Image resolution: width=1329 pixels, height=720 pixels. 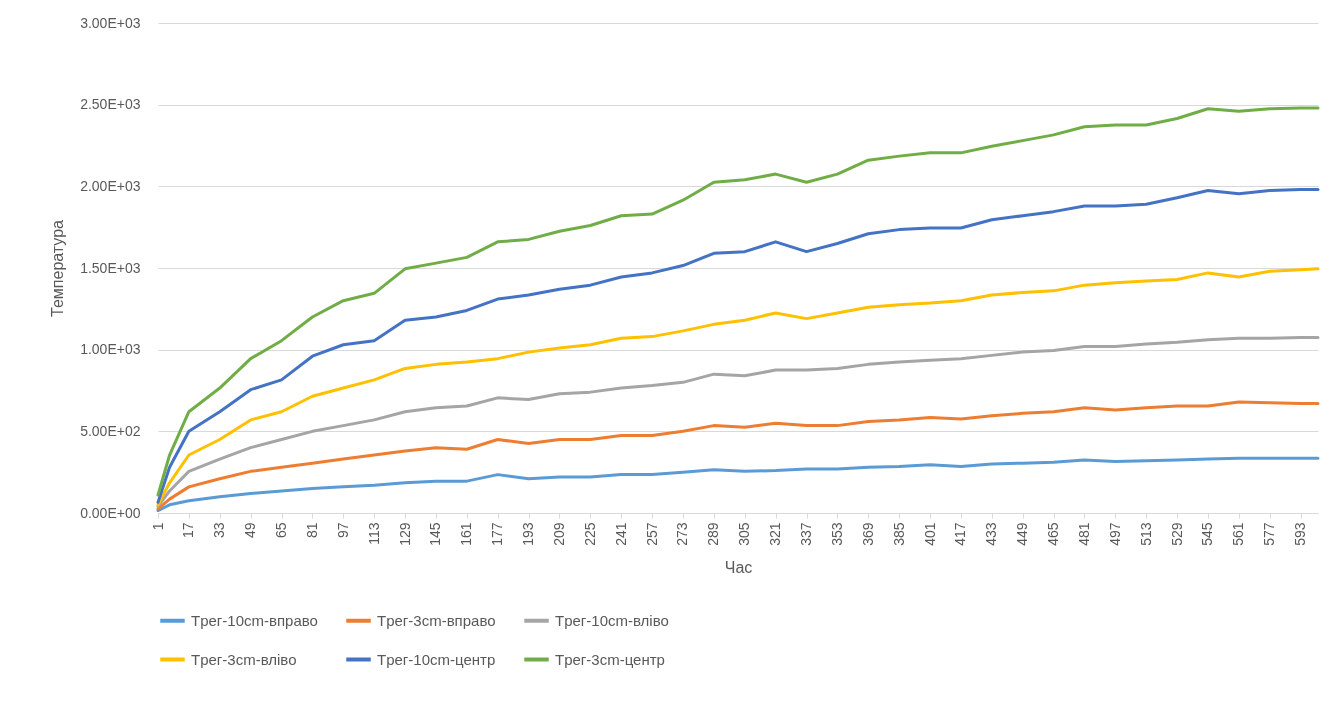 What do you see at coordinates (744, 534) in the screenshot?
I see `x-tick-label: 305` at bounding box center [744, 534].